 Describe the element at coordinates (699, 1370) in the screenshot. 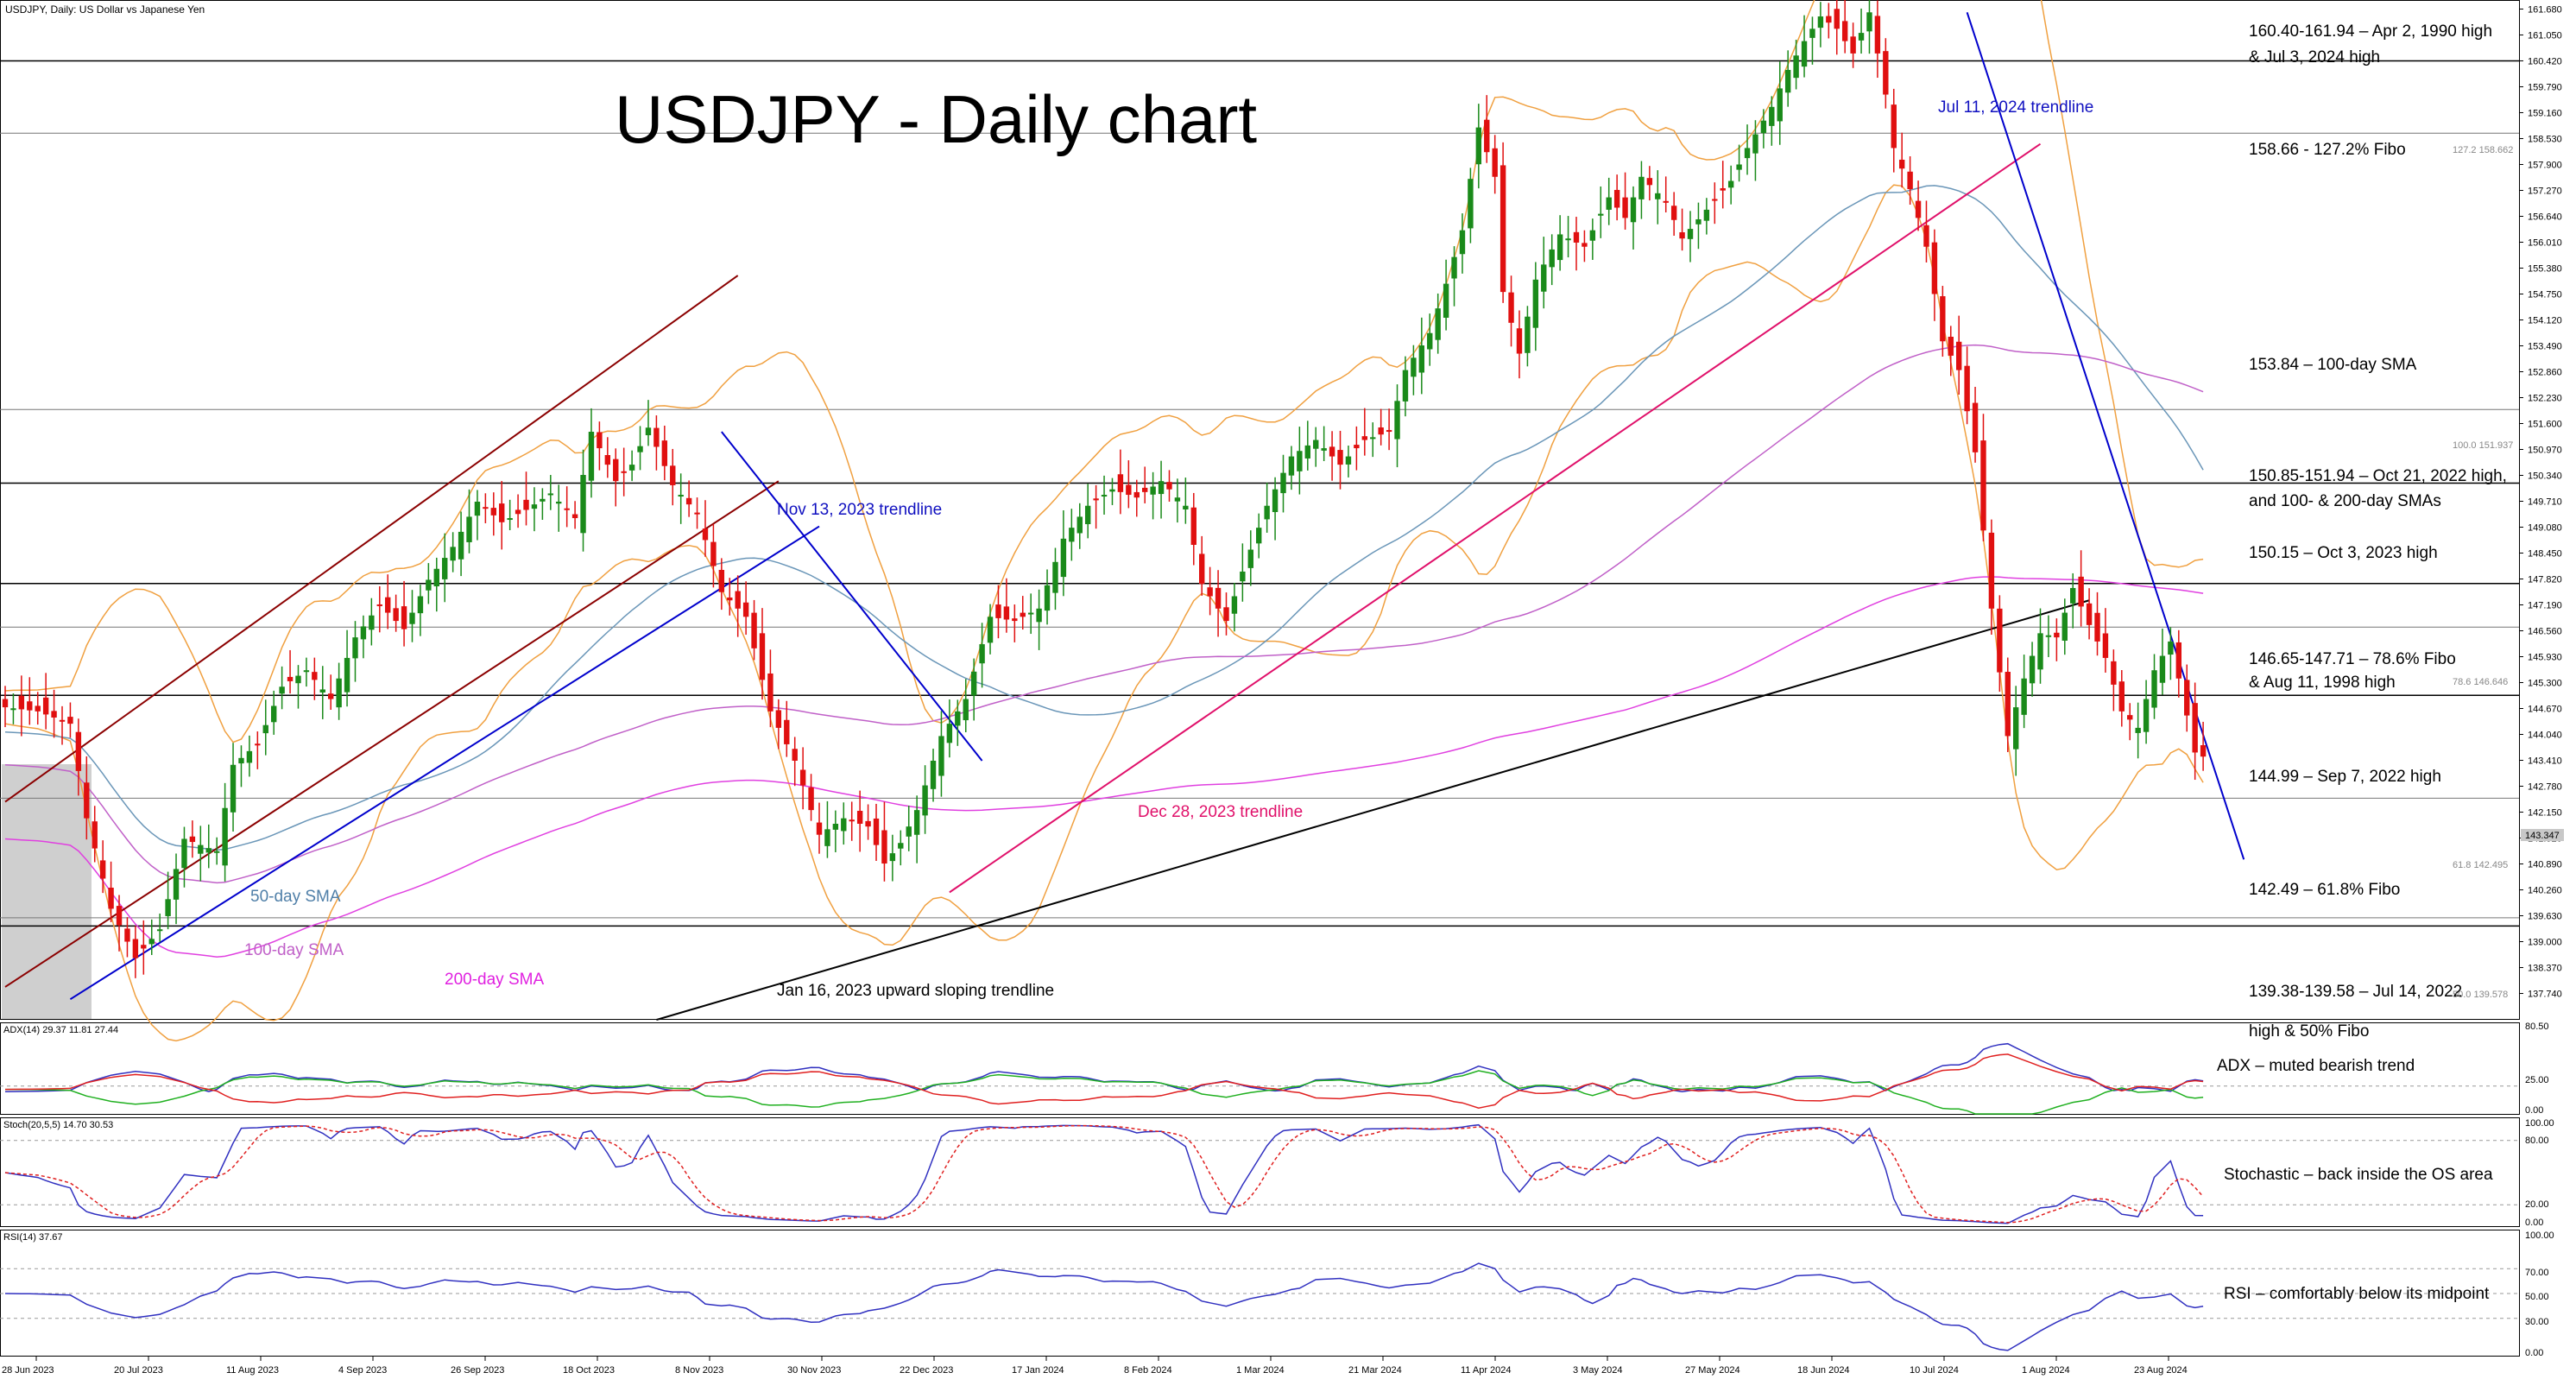

I see `date-label: 8 Nov 2023` at that location.